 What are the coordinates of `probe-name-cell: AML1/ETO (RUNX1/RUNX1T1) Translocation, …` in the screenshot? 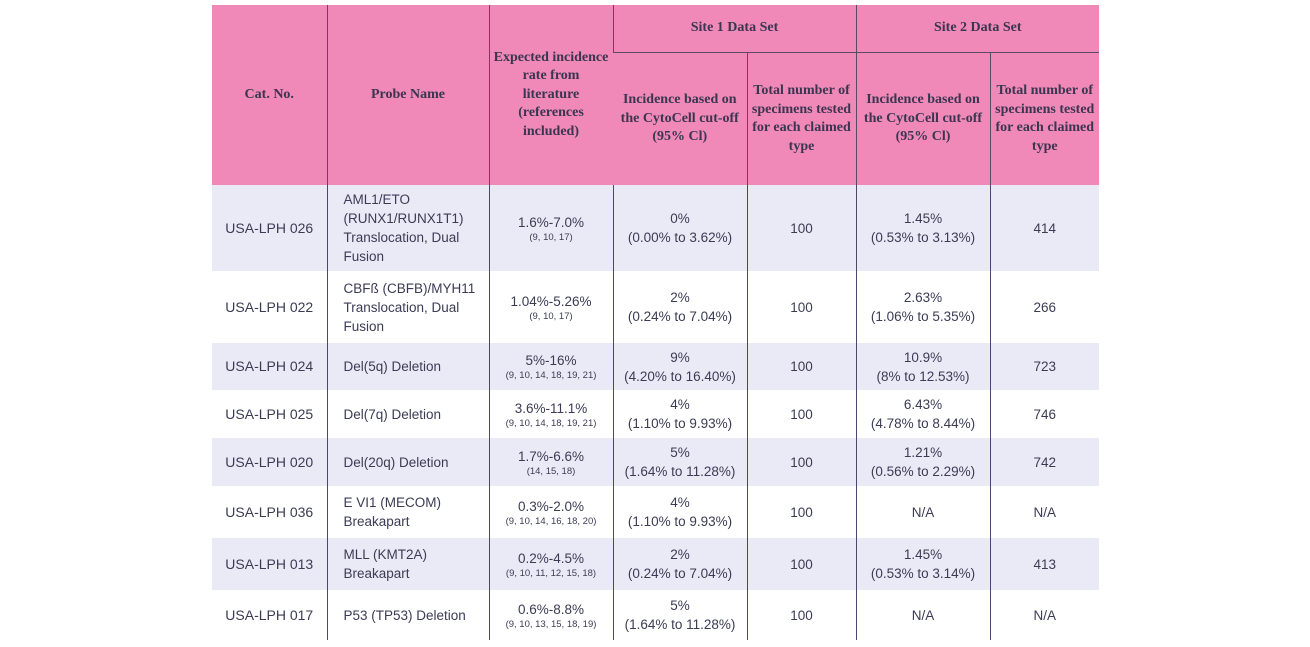 It's located at (407, 228).